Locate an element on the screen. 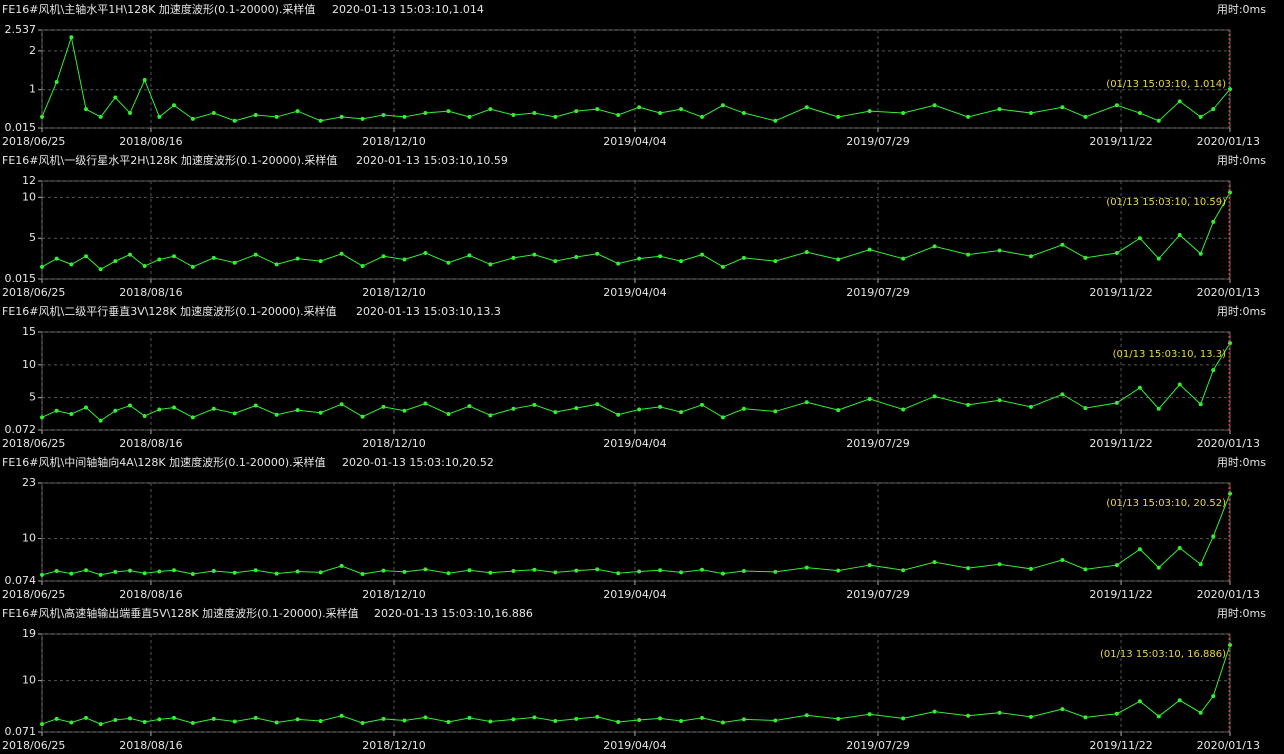 The image size is (1284, 754). y-tick-label: 2.537 is located at coordinates (21, 29).